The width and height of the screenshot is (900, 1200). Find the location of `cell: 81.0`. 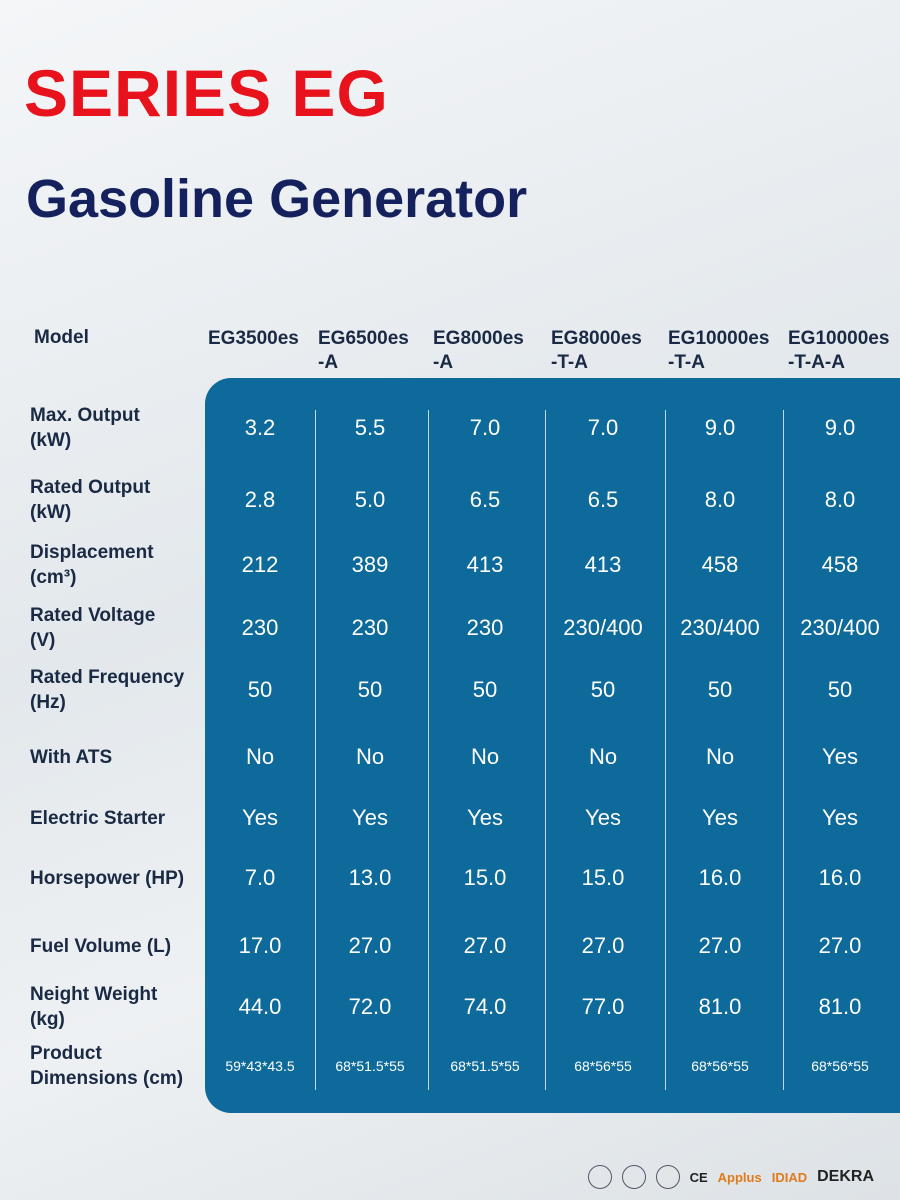

cell: 81.0 is located at coordinates (720, 1006).